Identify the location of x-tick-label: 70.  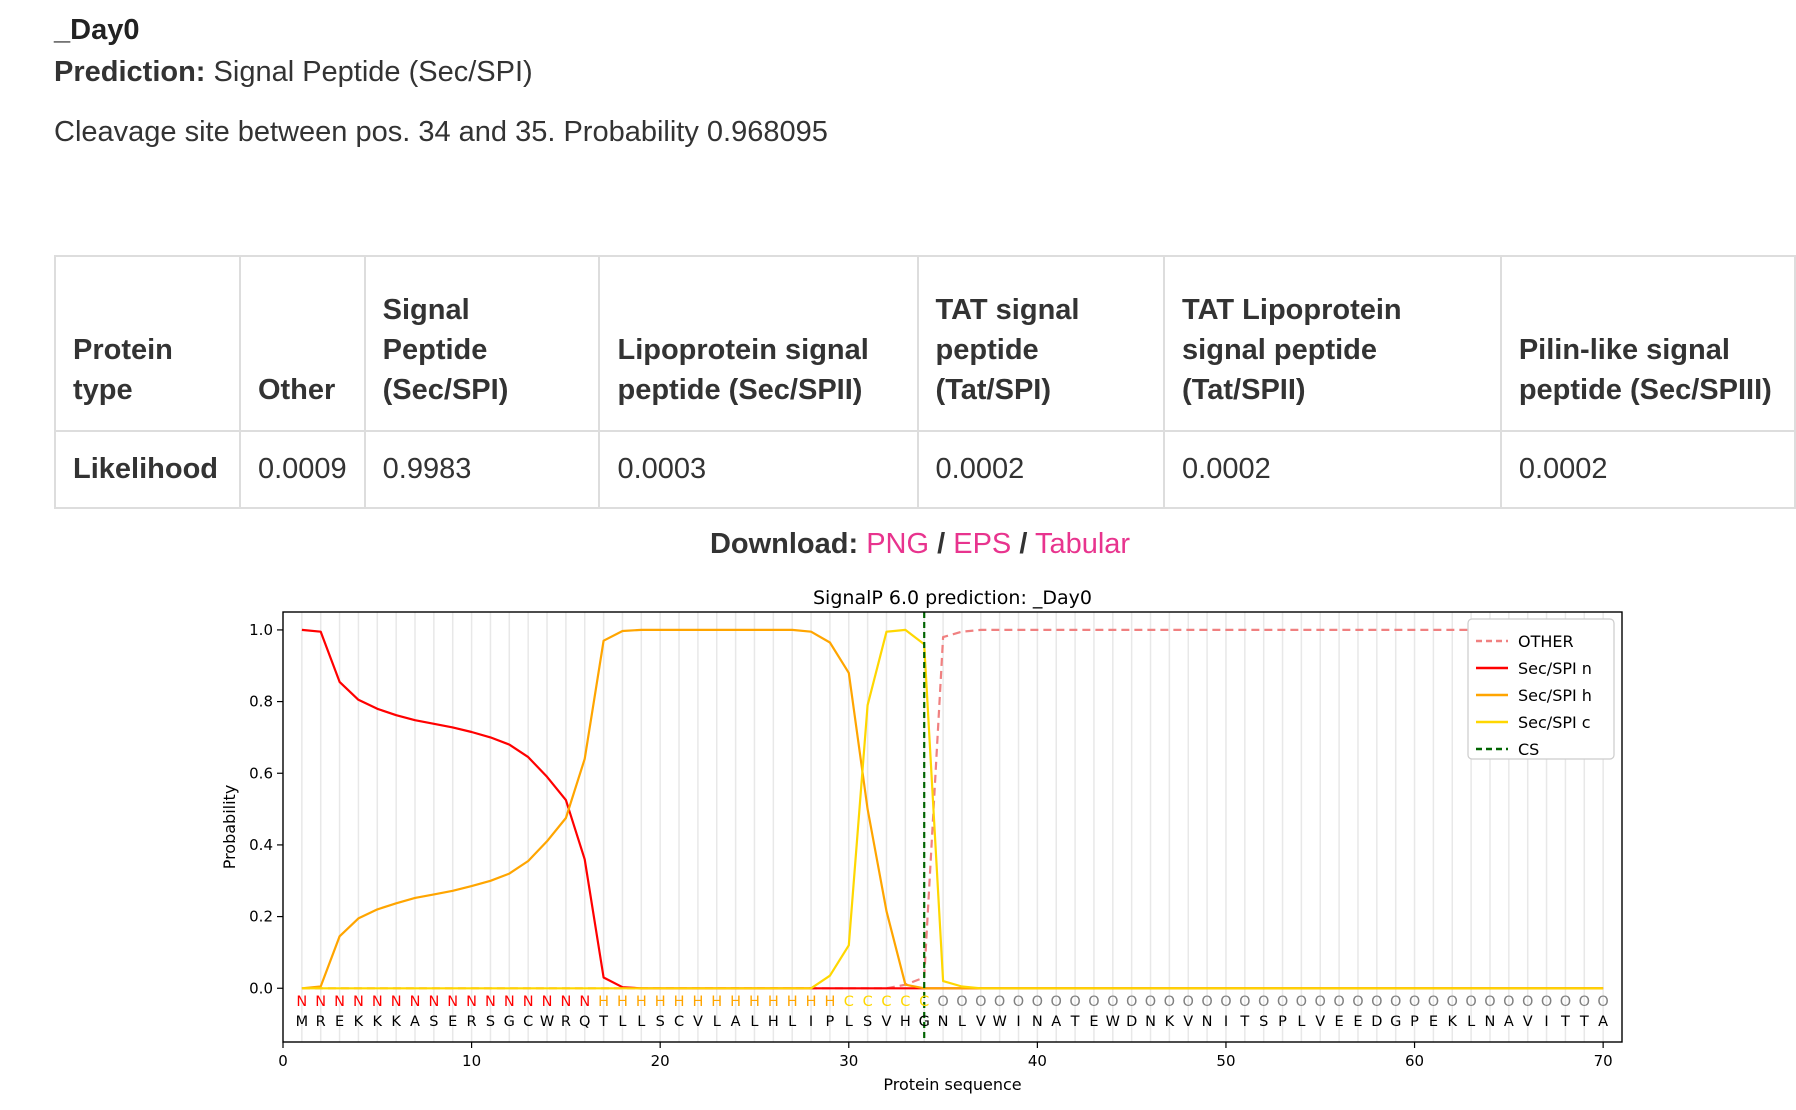
(1603, 1061).